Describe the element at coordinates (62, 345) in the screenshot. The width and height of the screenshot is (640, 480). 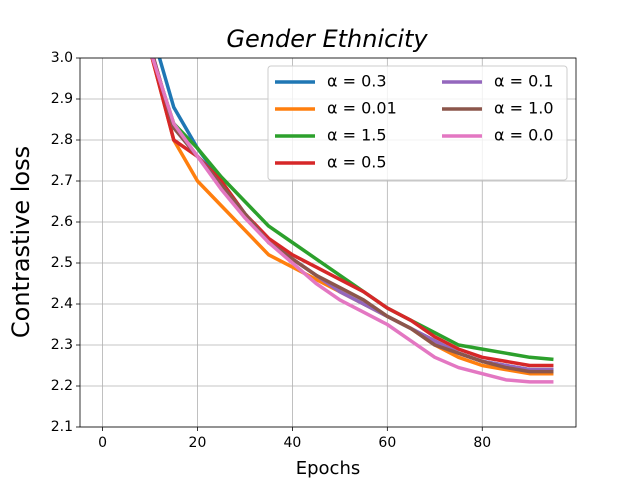
I see `y-tick-label: 2.3` at that location.